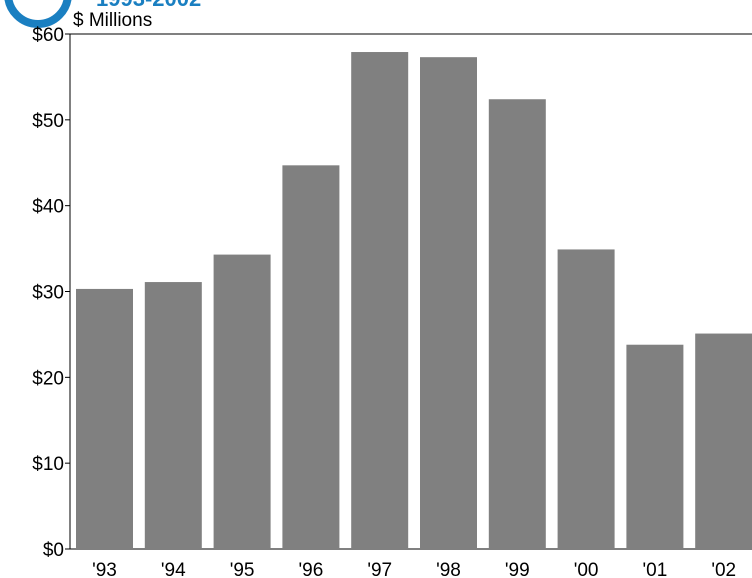 This screenshot has height=578, width=752. Describe the element at coordinates (48, 35) in the screenshot. I see `y-tick-label: $60` at that location.